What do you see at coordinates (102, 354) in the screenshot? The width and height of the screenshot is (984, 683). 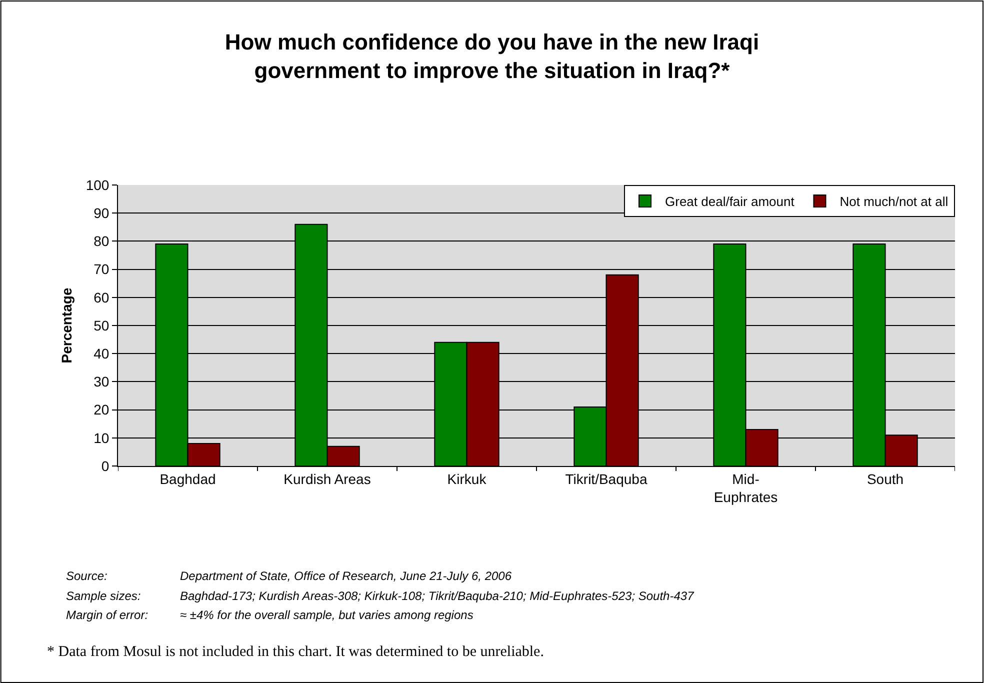 I see `y-tick-label: 40` at bounding box center [102, 354].